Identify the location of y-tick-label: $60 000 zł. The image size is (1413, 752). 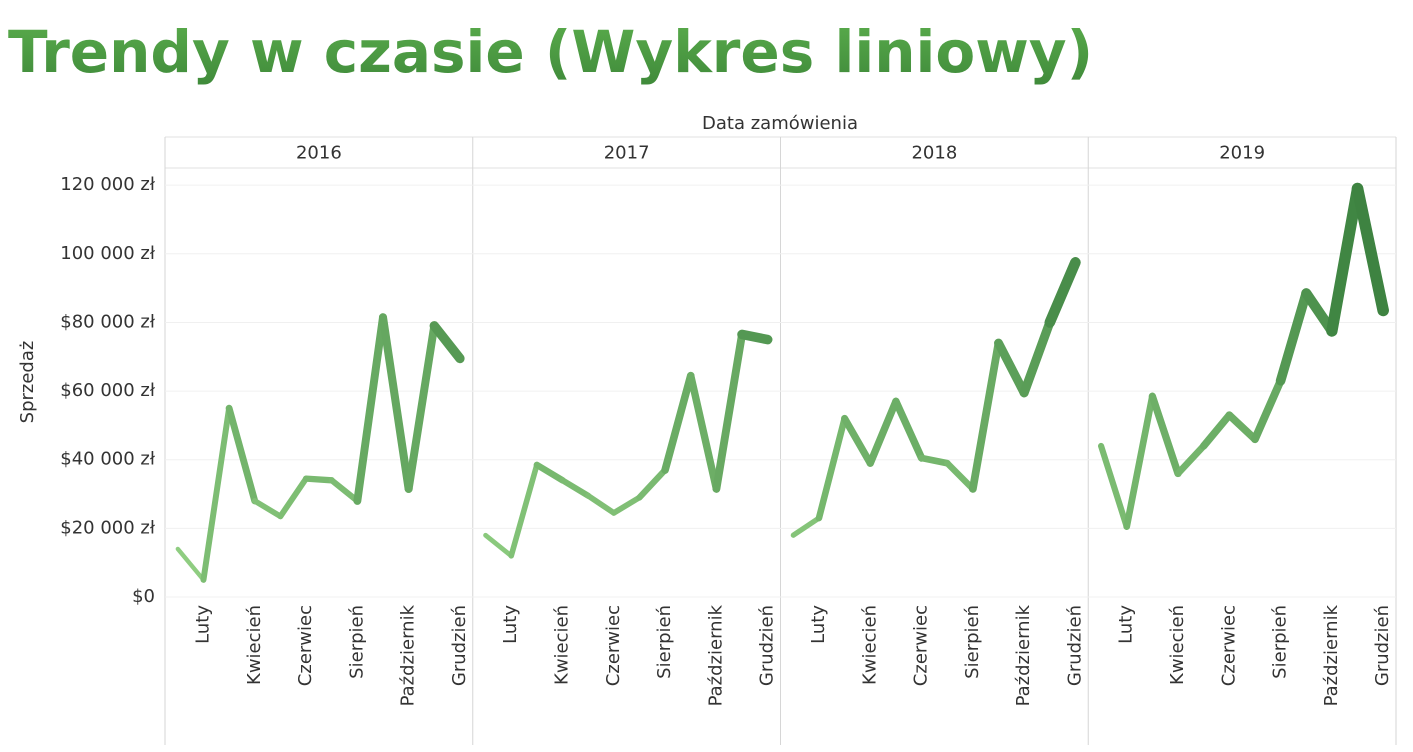
(108, 390).